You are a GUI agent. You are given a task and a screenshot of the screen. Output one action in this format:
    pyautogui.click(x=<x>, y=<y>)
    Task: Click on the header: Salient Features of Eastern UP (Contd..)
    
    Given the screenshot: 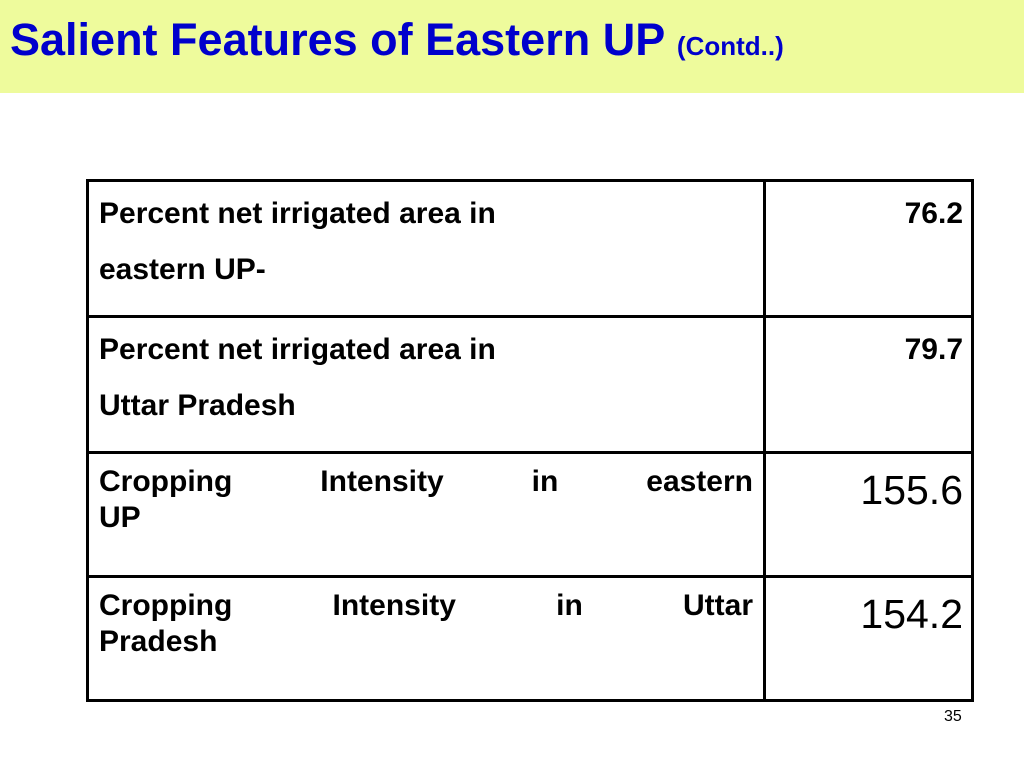 What is the action you would take?
    pyautogui.click(x=397, y=40)
    